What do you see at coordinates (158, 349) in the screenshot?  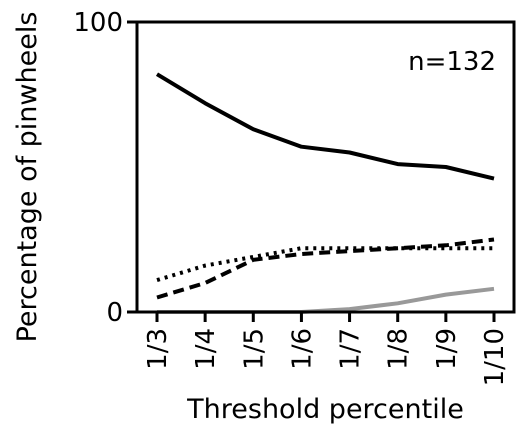 I see `x-tick-label-1/3: 1/3` at bounding box center [158, 349].